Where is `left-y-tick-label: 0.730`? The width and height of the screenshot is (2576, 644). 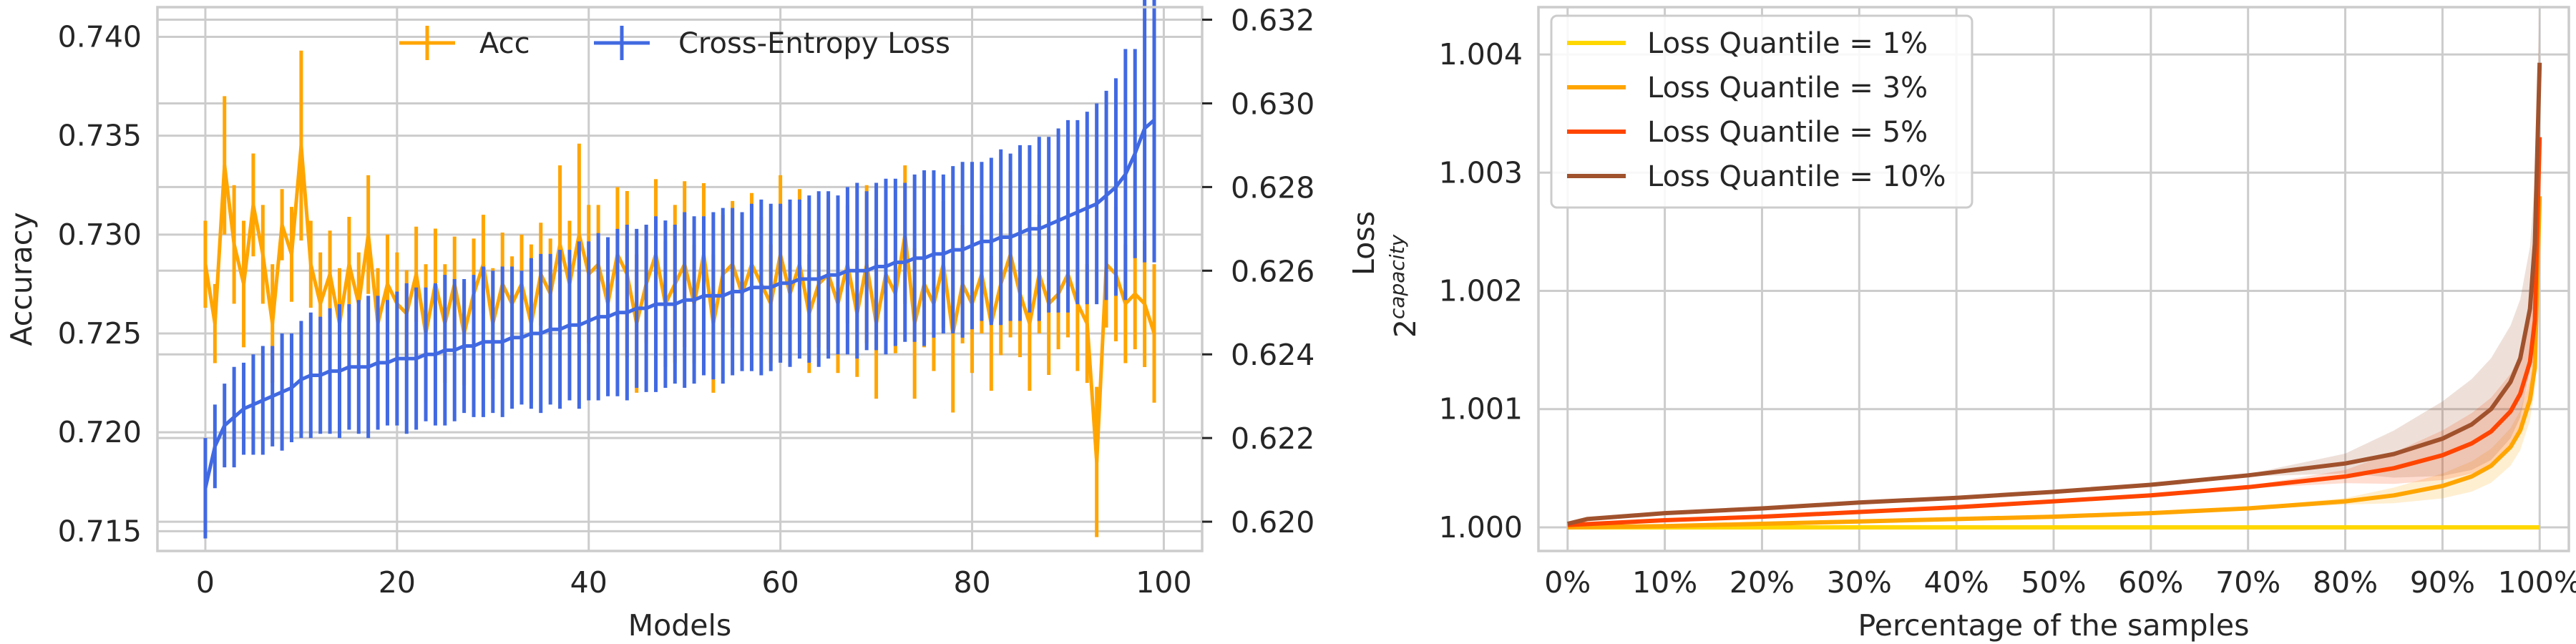
left-y-tick-label: 0.730 is located at coordinates (100, 235).